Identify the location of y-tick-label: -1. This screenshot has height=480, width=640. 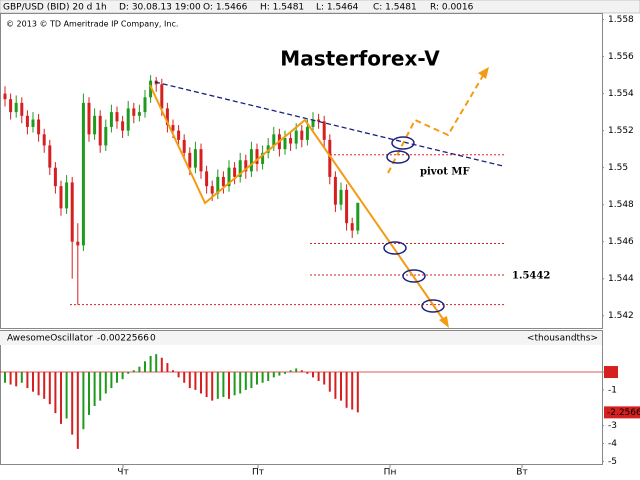
(612, 390).